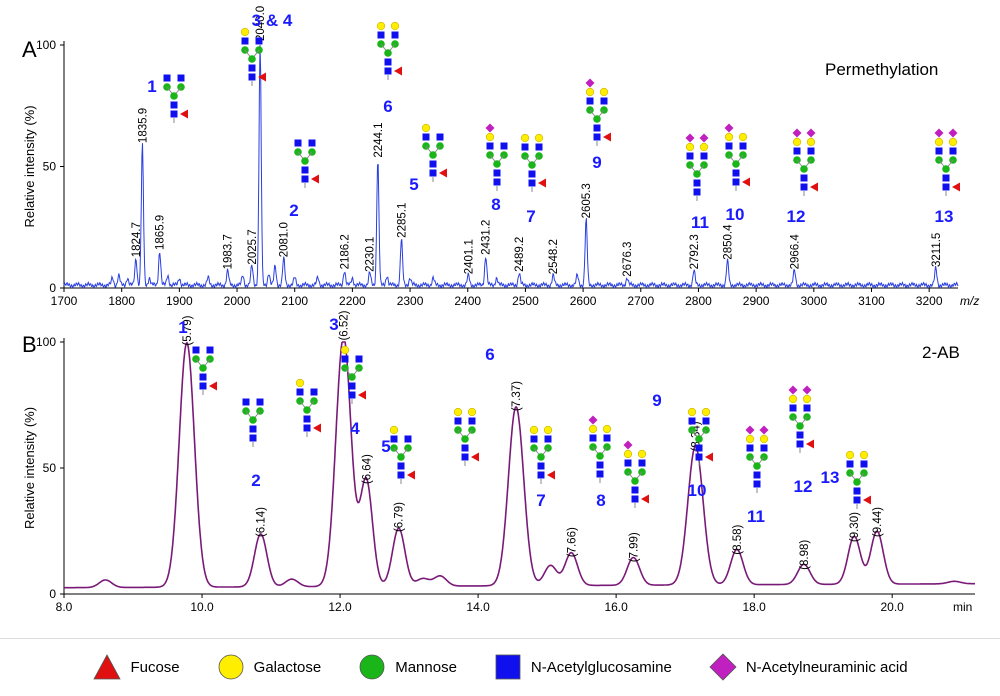  I want to click on circle-icon, so click(231, 667).